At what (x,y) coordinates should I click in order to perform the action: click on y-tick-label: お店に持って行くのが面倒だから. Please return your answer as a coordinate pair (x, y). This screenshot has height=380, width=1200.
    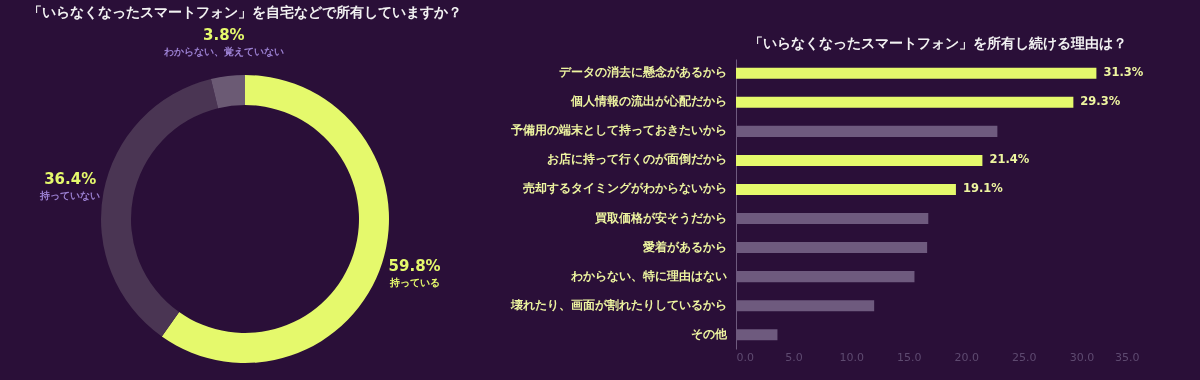
    Looking at the image, I should click on (636, 159).